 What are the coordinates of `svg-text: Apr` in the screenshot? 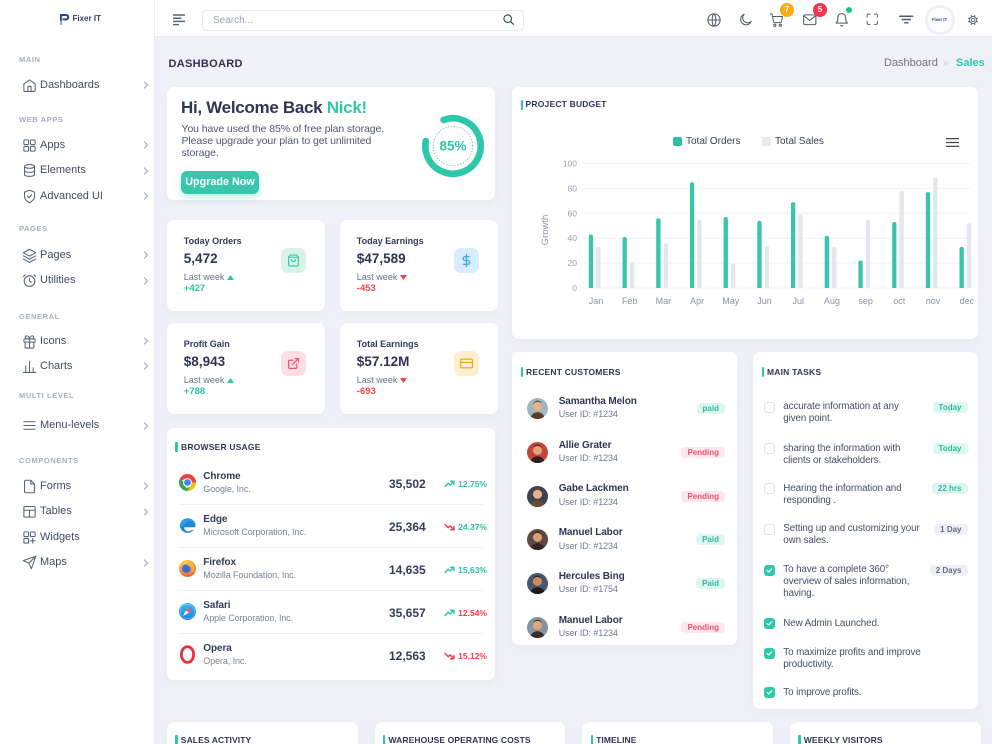 It's located at (697, 301).